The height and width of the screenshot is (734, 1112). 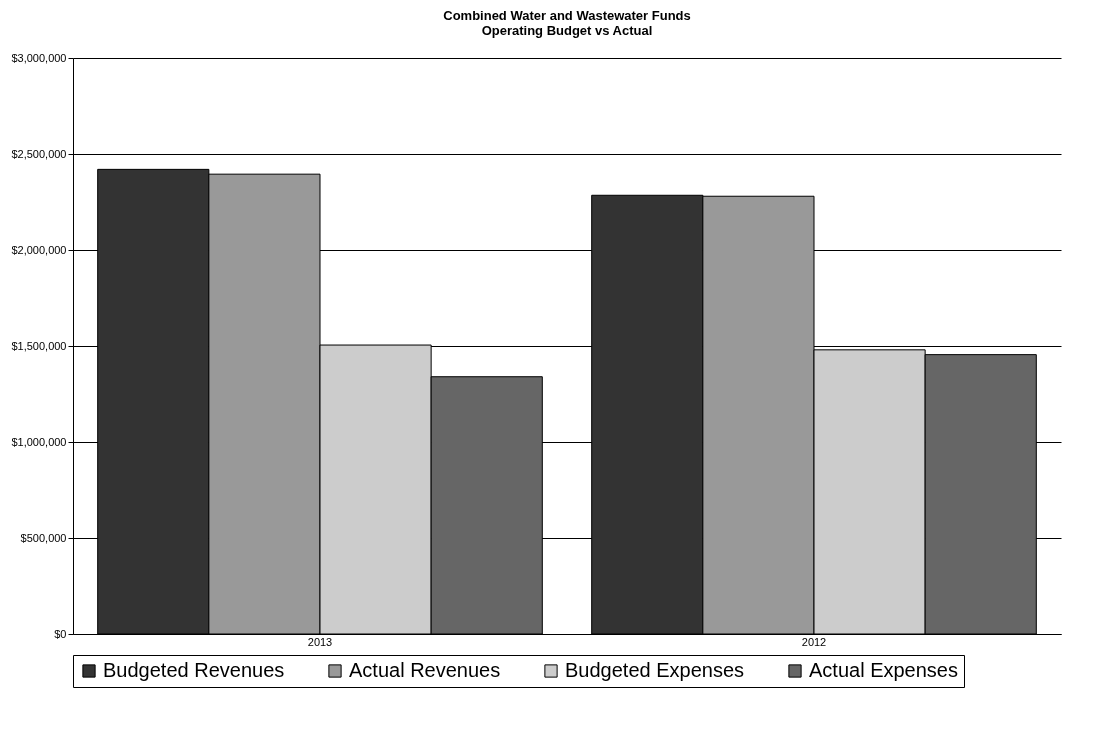 What do you see at coordinates (39, 441) in the screenshot?
I see `y-tick-label: $1,000,000` at bounding box center [39, 441].